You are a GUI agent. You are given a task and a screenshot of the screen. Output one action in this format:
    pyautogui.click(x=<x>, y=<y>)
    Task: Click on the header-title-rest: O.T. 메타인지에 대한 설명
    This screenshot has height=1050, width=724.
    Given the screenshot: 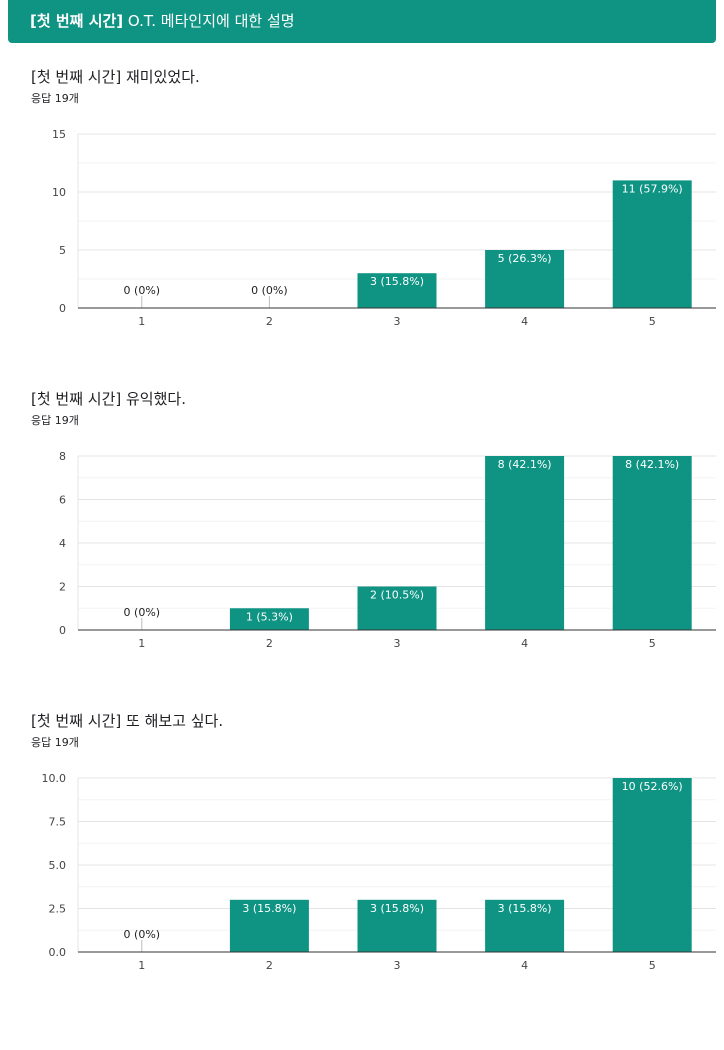 What is the action you would take?
    pyautogui.click(x=209, y=21)
    